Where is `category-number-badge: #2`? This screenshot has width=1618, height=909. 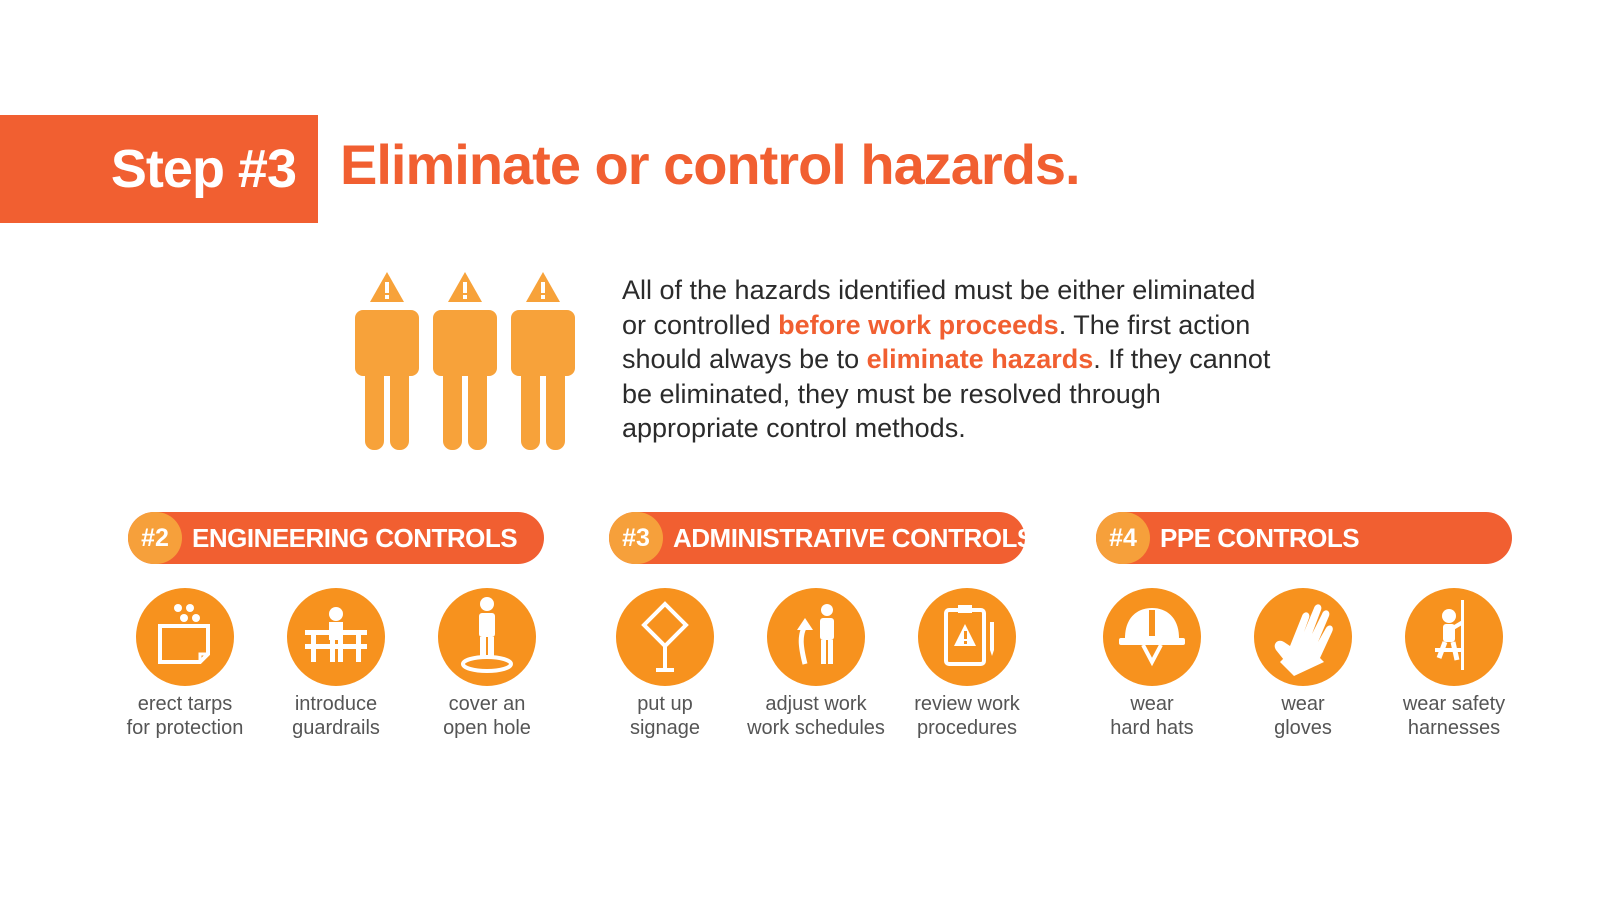 category-number-badge: #2 is located at coordinates (155, 538).